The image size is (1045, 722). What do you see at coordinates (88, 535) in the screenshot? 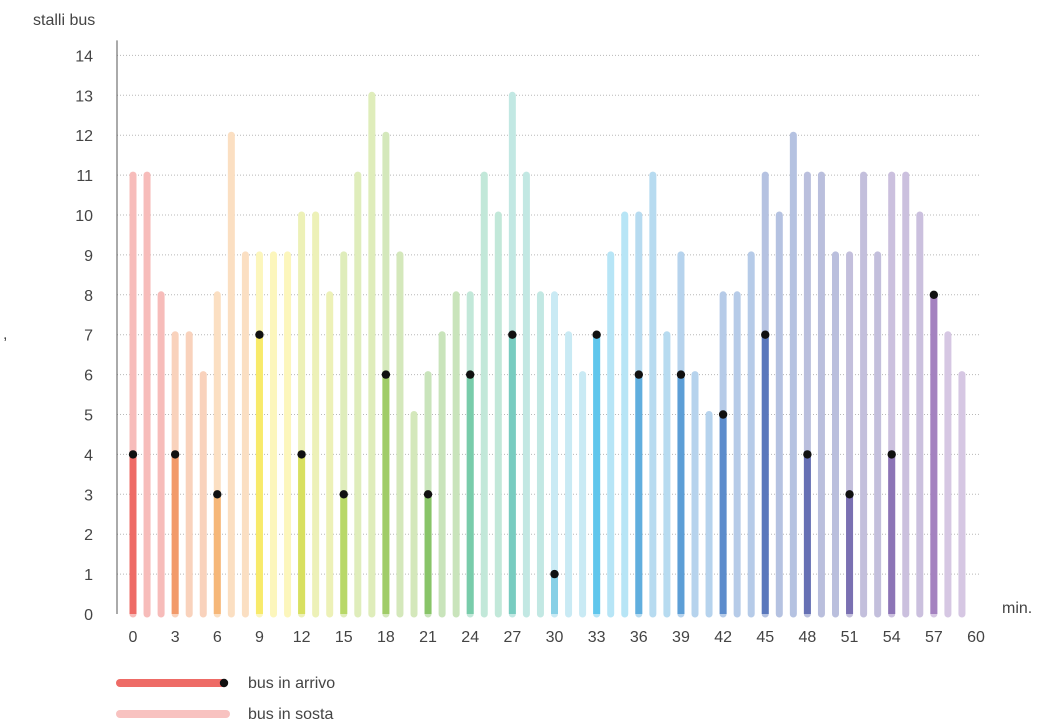
I see `y-tick-label: 2` at bounding box center [88, 535].